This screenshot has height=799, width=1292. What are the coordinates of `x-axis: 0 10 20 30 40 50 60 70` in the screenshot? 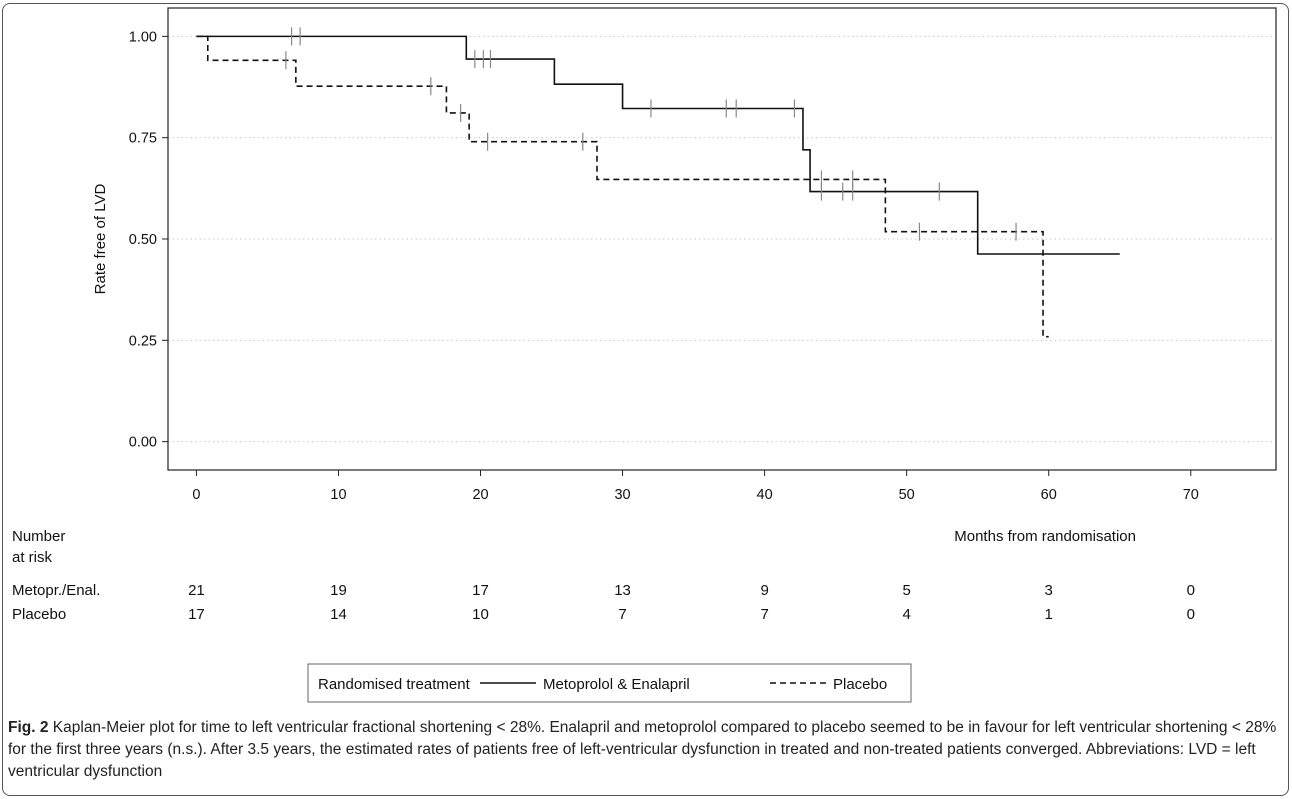 It's located at (695, 486).